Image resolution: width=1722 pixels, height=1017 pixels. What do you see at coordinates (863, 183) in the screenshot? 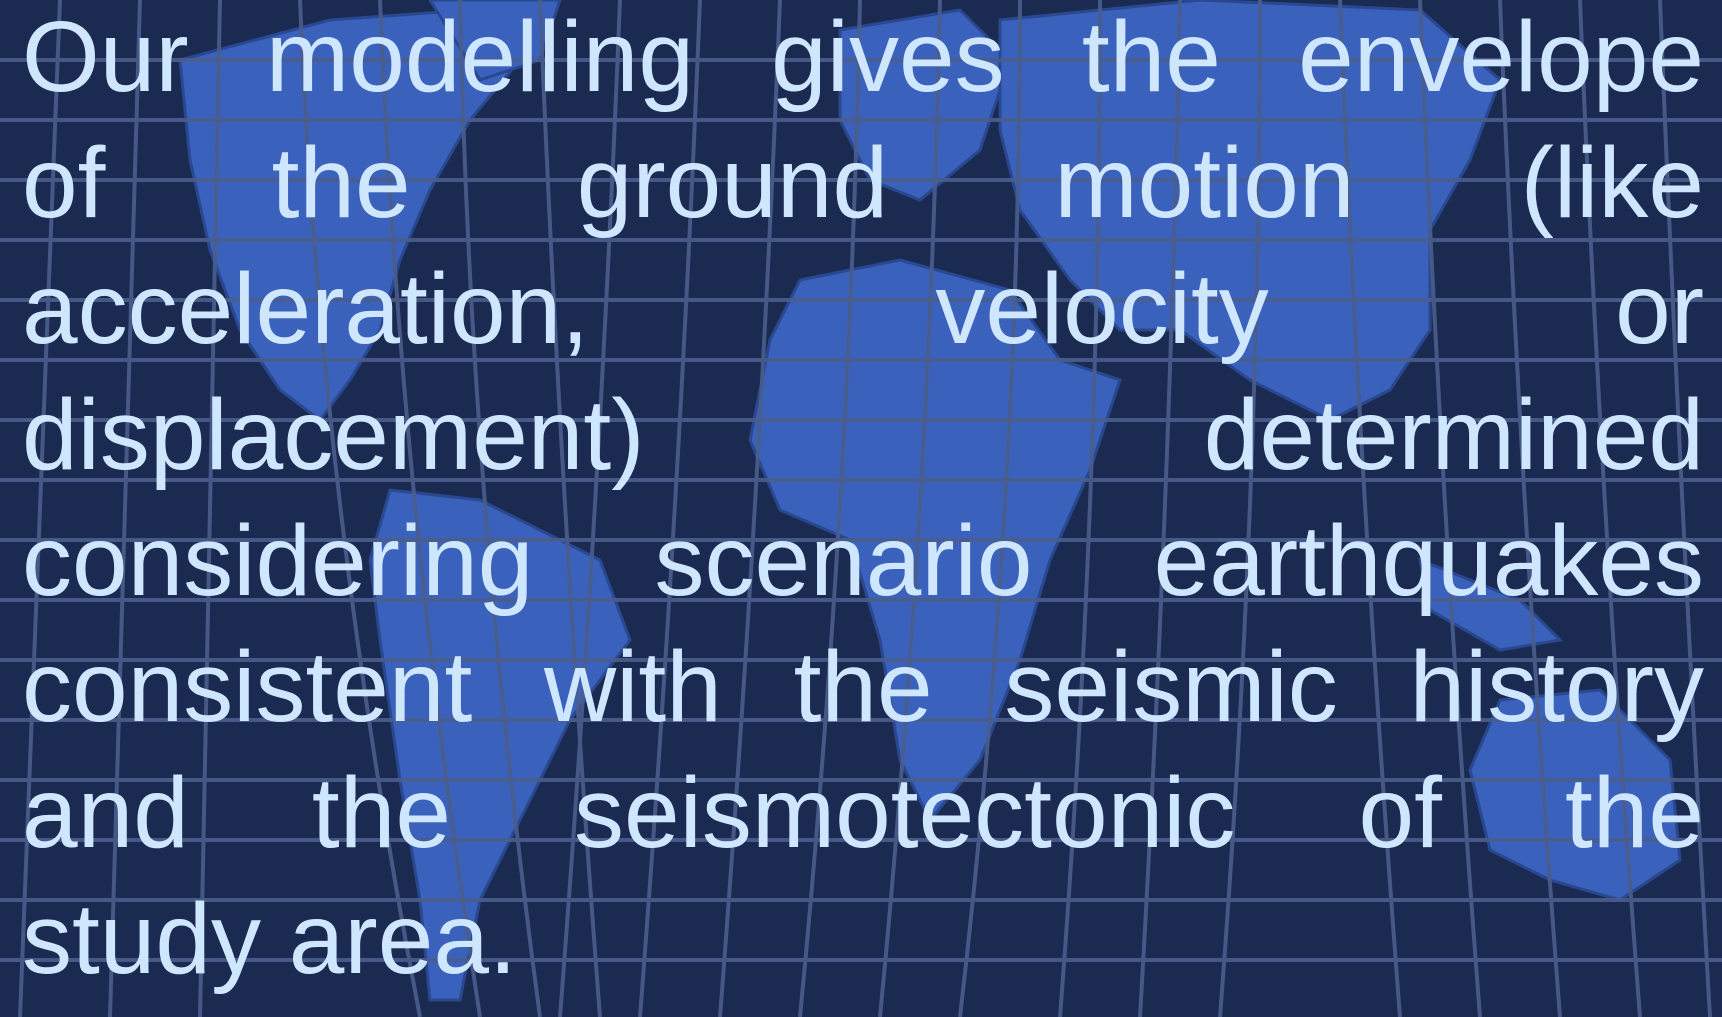
I see `text-line: of the ground motion (like` at bounding box center [863, 183].